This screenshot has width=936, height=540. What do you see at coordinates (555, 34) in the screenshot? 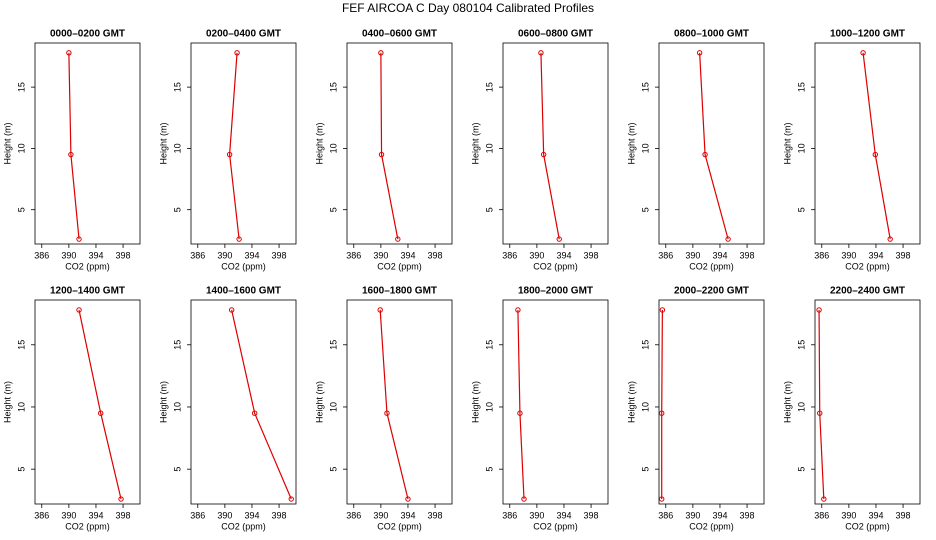
I see `panel-title: 0600–0800 GMT` at bounding box center [555, 34].